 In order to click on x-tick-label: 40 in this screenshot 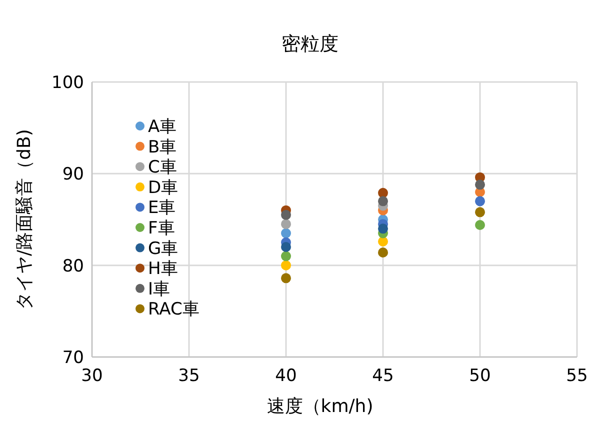, I will do `click(286, 376)`.